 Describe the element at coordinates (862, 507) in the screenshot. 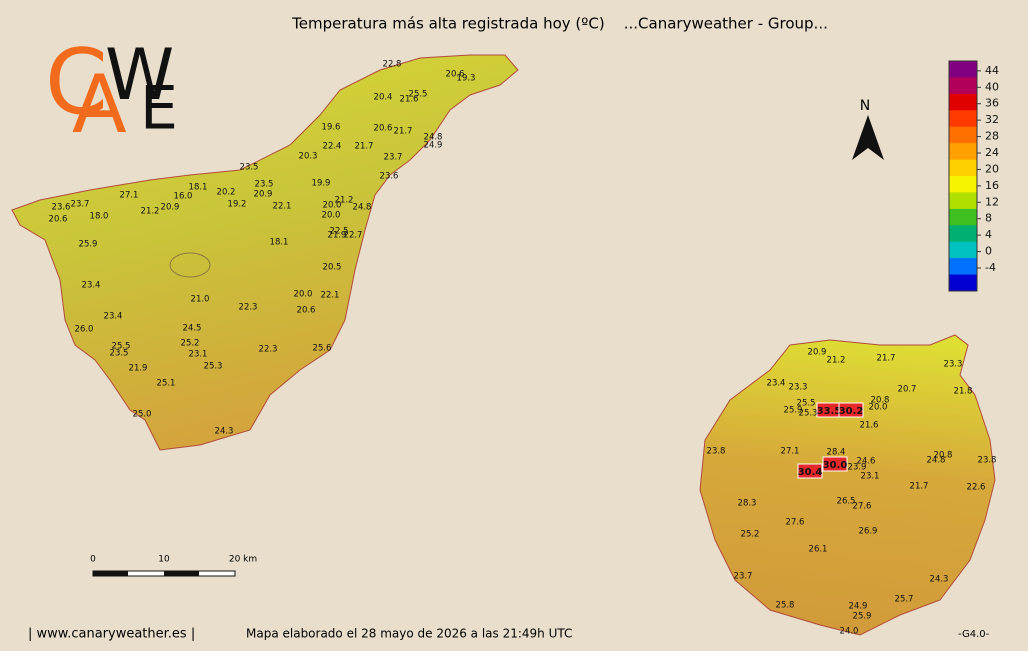

I see `station-value: 27.6` at that location.